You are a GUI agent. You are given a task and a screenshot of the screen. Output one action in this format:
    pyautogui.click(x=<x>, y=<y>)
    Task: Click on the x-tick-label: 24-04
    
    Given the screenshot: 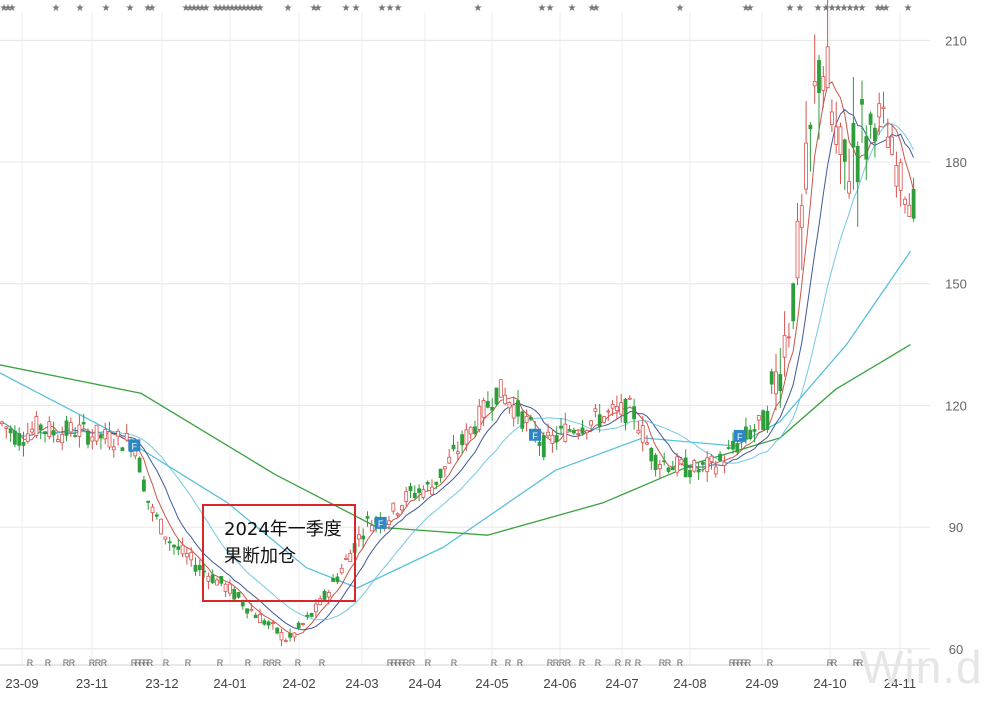 What is the action you would take?
    pyautogui.click(x=424, y=683)
    